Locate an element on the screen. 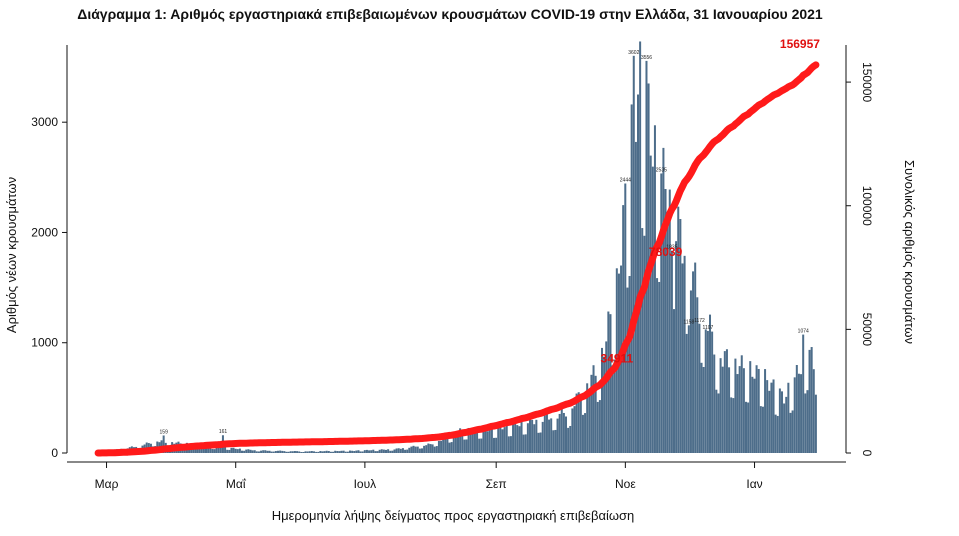 The height and width of the screenshot is (536, 959). y-tick-label: 3000 is located at coordinates (44, 122).